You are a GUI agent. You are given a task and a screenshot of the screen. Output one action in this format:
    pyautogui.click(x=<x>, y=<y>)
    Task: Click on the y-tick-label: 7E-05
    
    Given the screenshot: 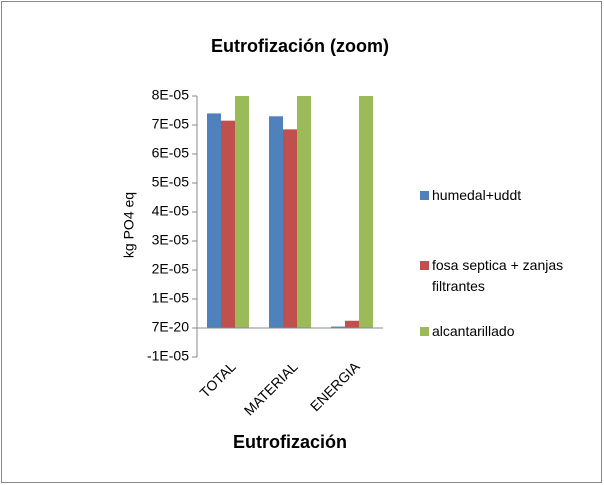 What is the action you would take?
    pyautogui.click(x=171, y=124)
    